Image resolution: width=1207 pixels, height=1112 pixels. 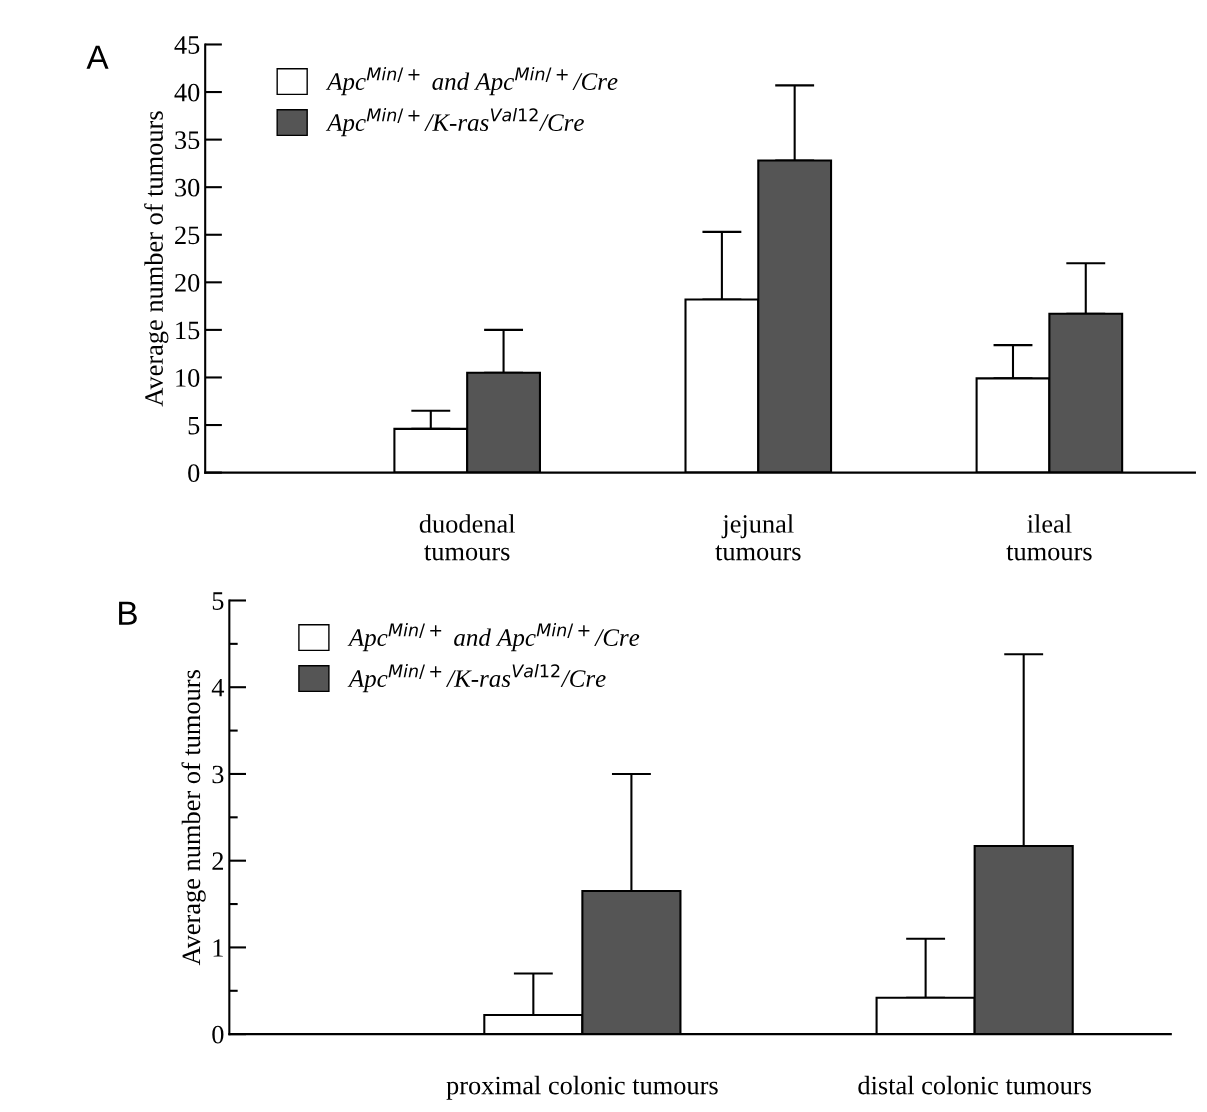 I want to click on y-tick-label: 45, so click(x=187, y=45).